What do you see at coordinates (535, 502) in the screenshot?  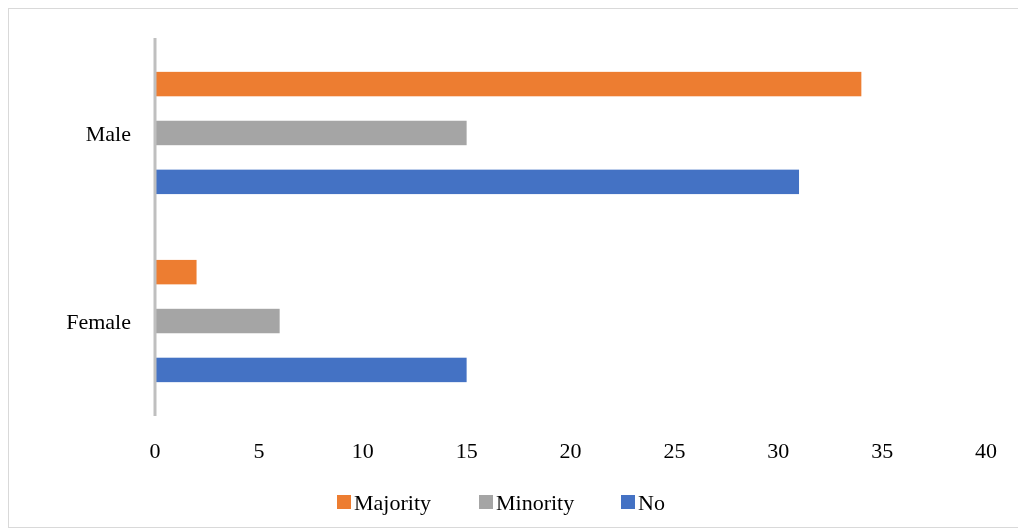 I see `legend-label: Minority` at bounding box center [535, 502].